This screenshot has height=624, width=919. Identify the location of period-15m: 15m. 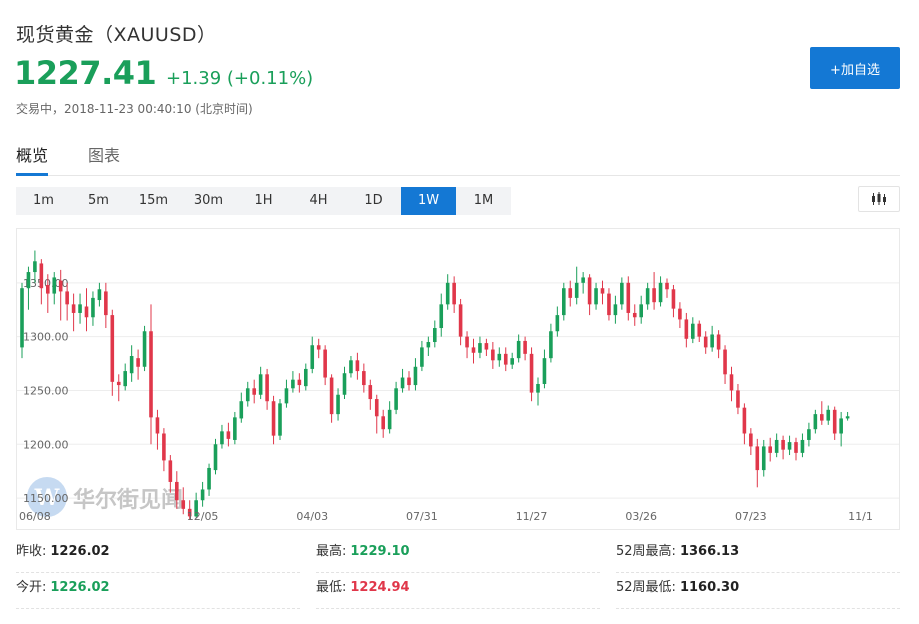
(153, 200).